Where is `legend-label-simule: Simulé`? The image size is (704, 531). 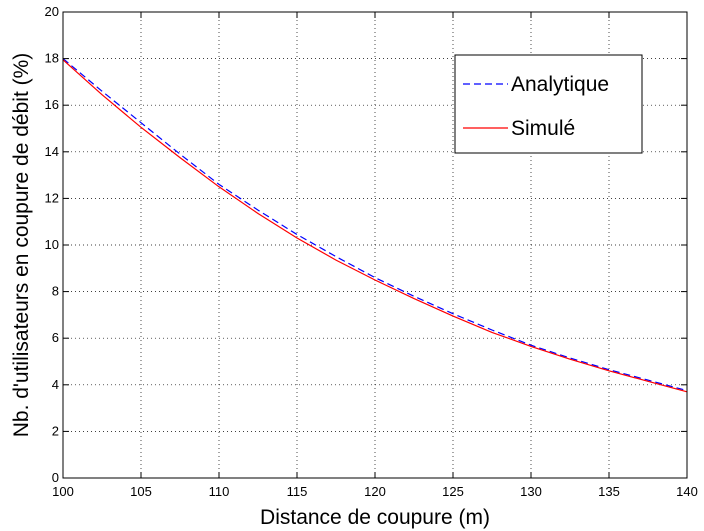
legend-label-simule: Simulé is located at coordinates (543, 128).